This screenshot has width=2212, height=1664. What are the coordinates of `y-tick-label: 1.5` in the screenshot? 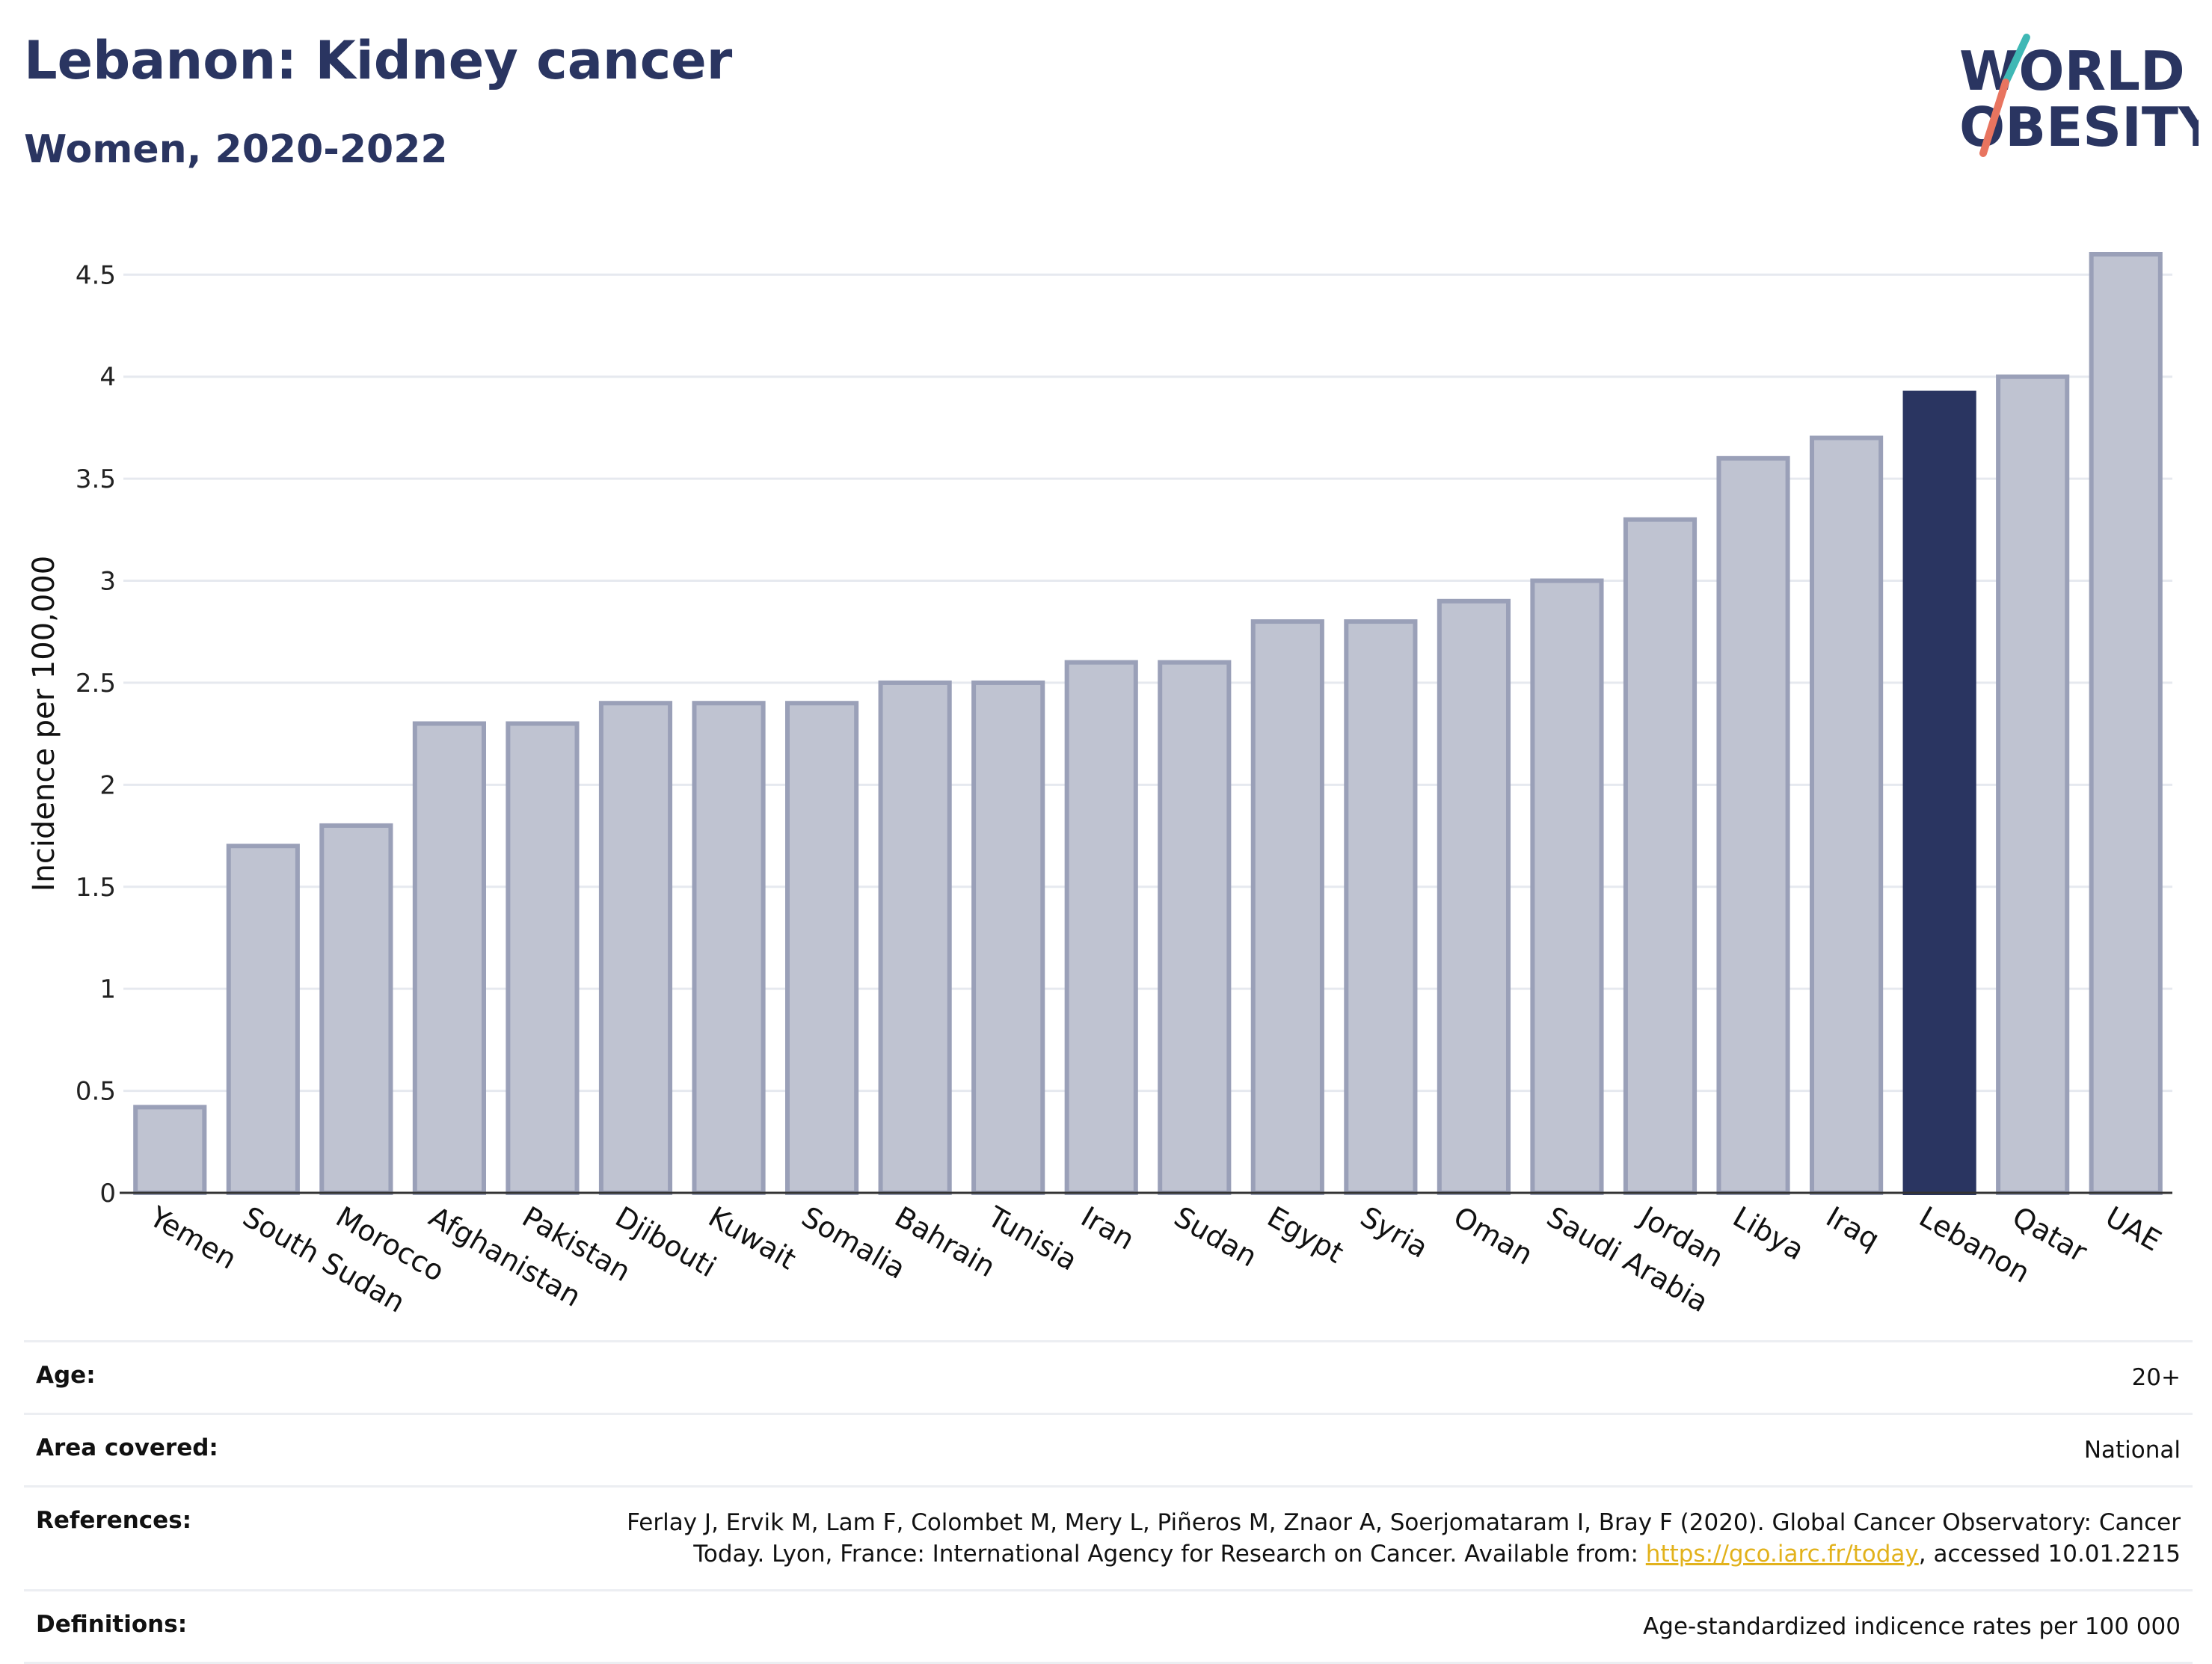 It's located at (96, 888).